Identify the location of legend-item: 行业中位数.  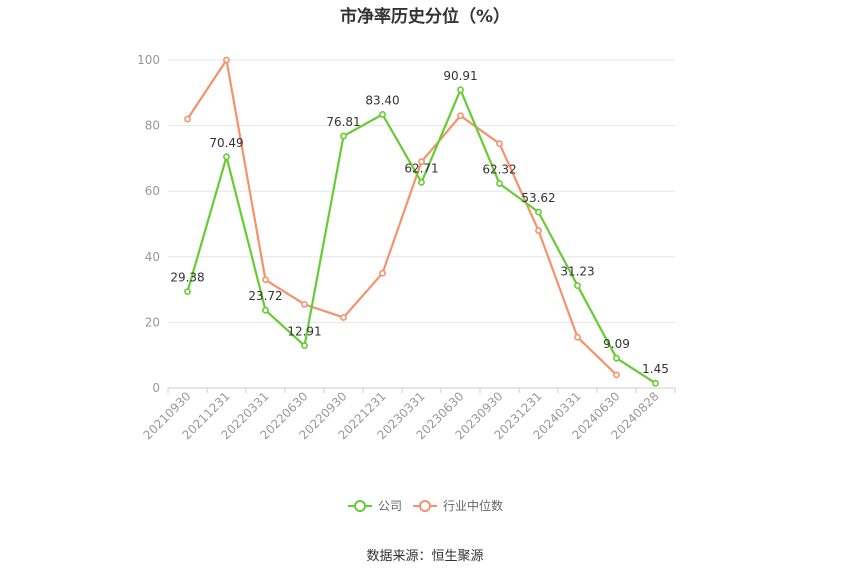
(458, 505).